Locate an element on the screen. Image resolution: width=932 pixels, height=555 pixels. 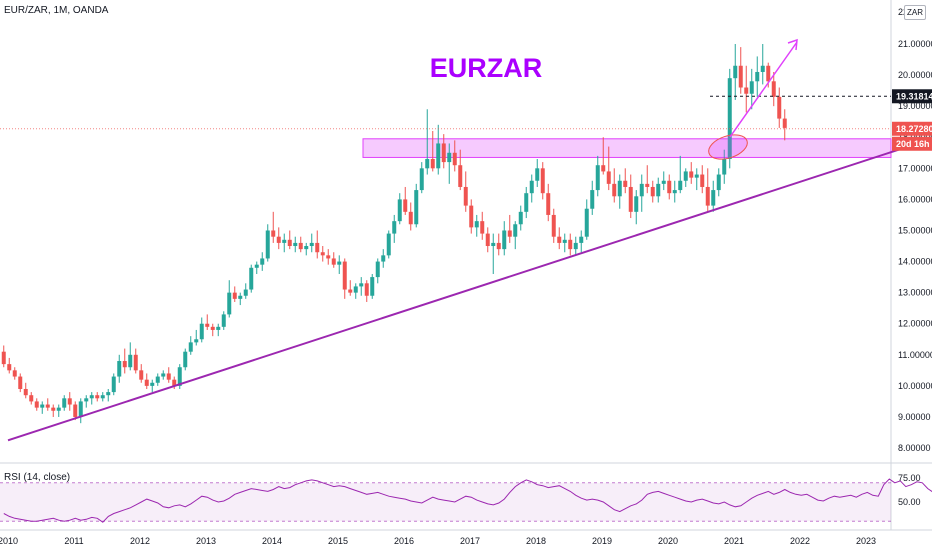
rsi-line is located at coordinates (467, 500).